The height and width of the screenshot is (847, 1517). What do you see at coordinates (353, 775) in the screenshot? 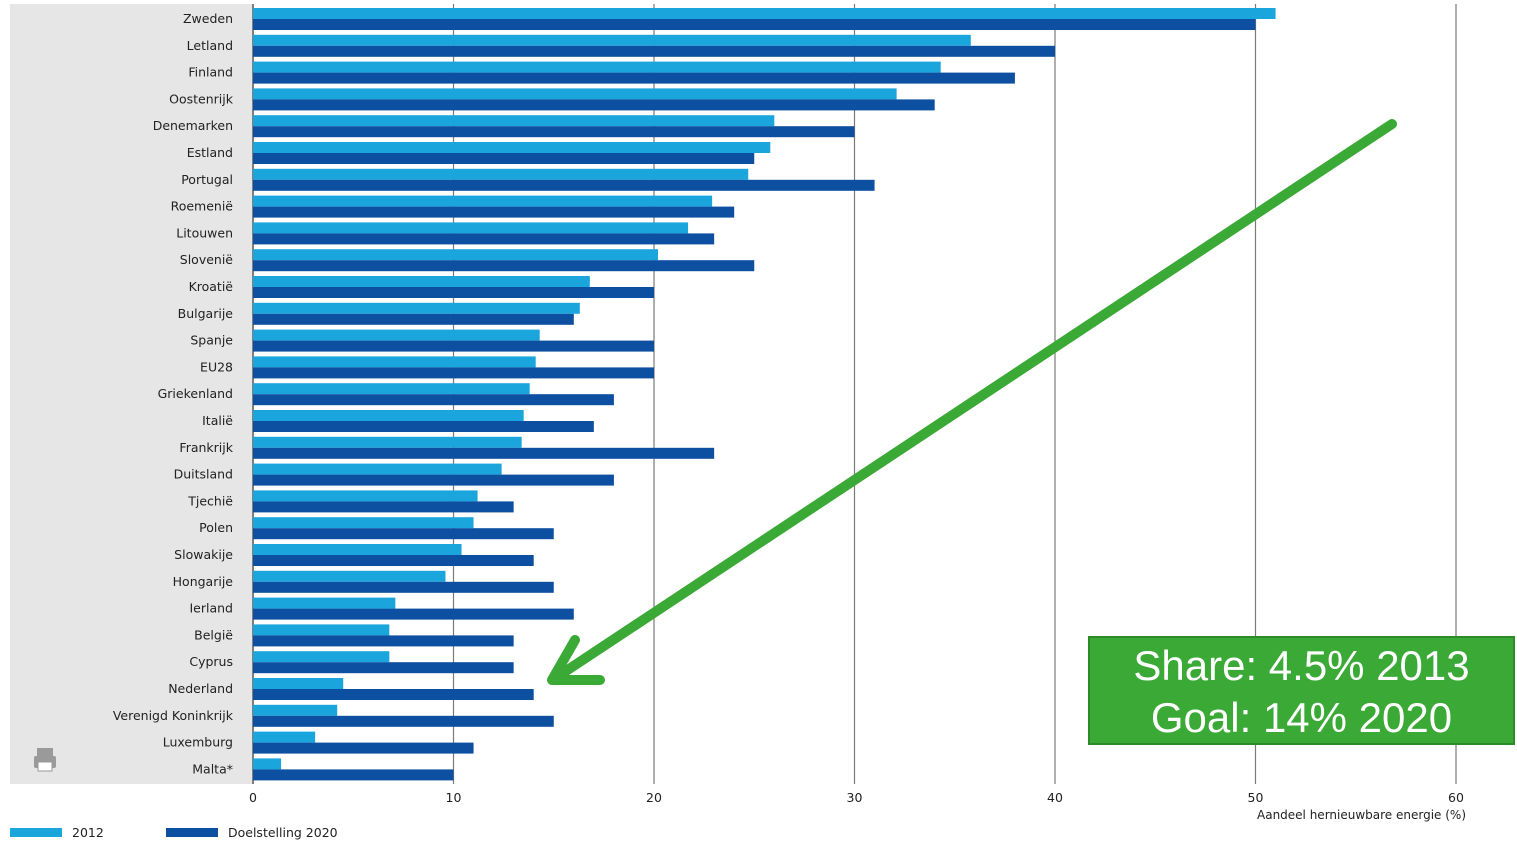
I see `bar-malta-2020` at bounding box center [353, 775].